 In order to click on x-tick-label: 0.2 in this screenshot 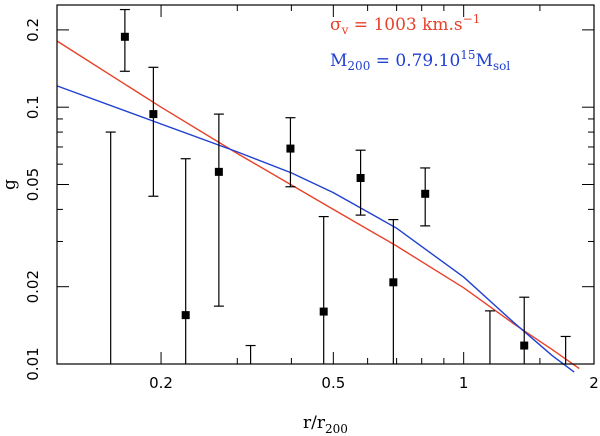, I will do `click(161, 383)`.